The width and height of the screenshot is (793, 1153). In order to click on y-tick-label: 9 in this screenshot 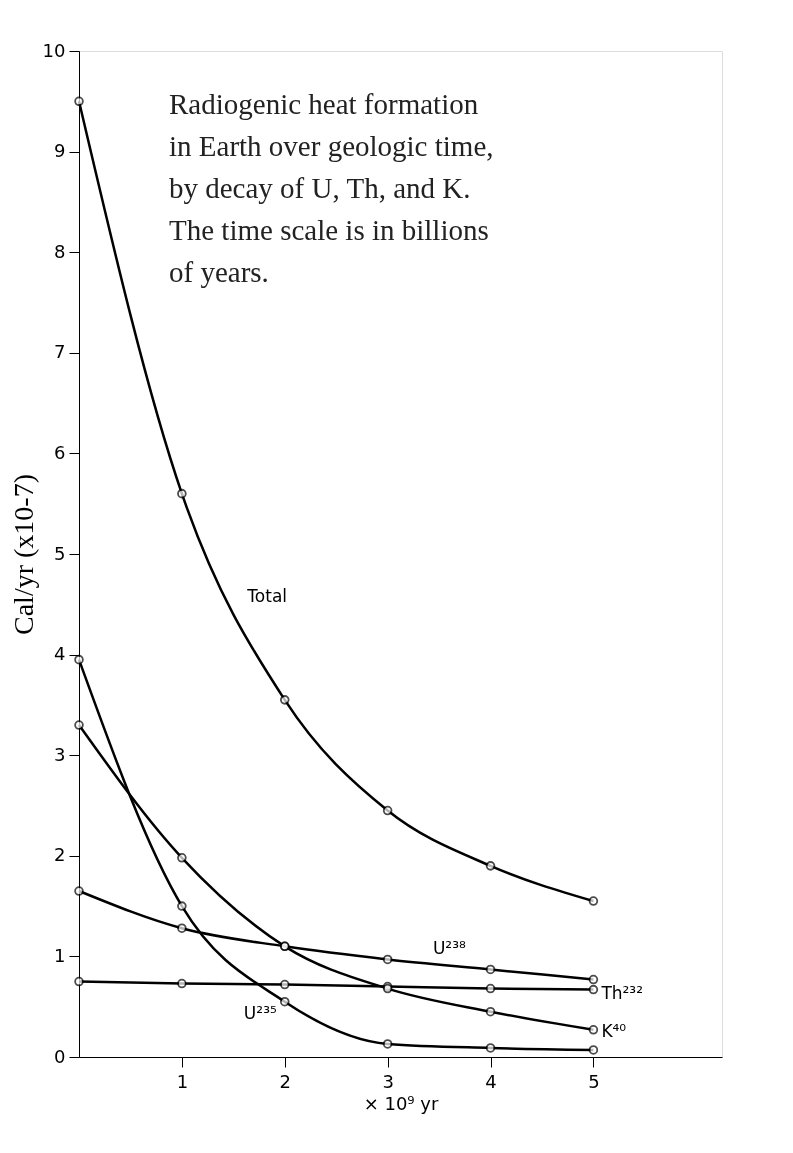, I will do `click(60, 151)`.